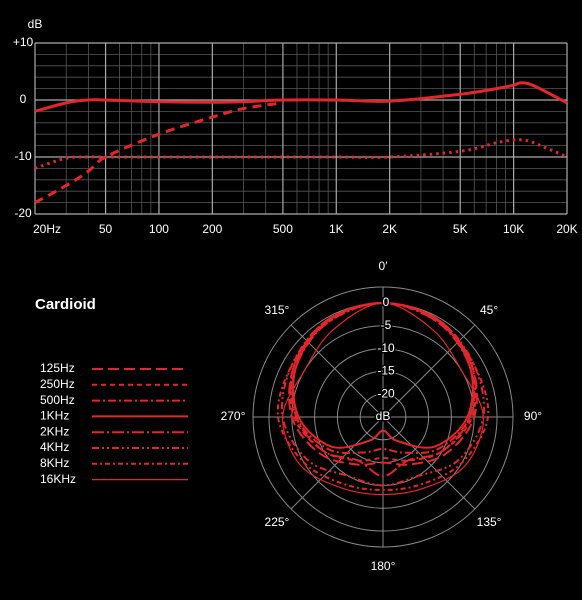 This screenshot has height=600, width=582. What do you see at coordinates (233, 416) in the screenshot?
I see `angle-label: 270°` at bounding box center [233, 416].